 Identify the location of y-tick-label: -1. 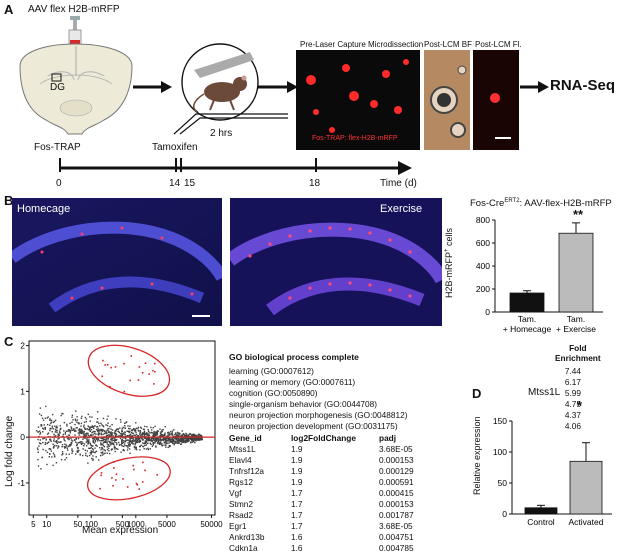
(21, 483).